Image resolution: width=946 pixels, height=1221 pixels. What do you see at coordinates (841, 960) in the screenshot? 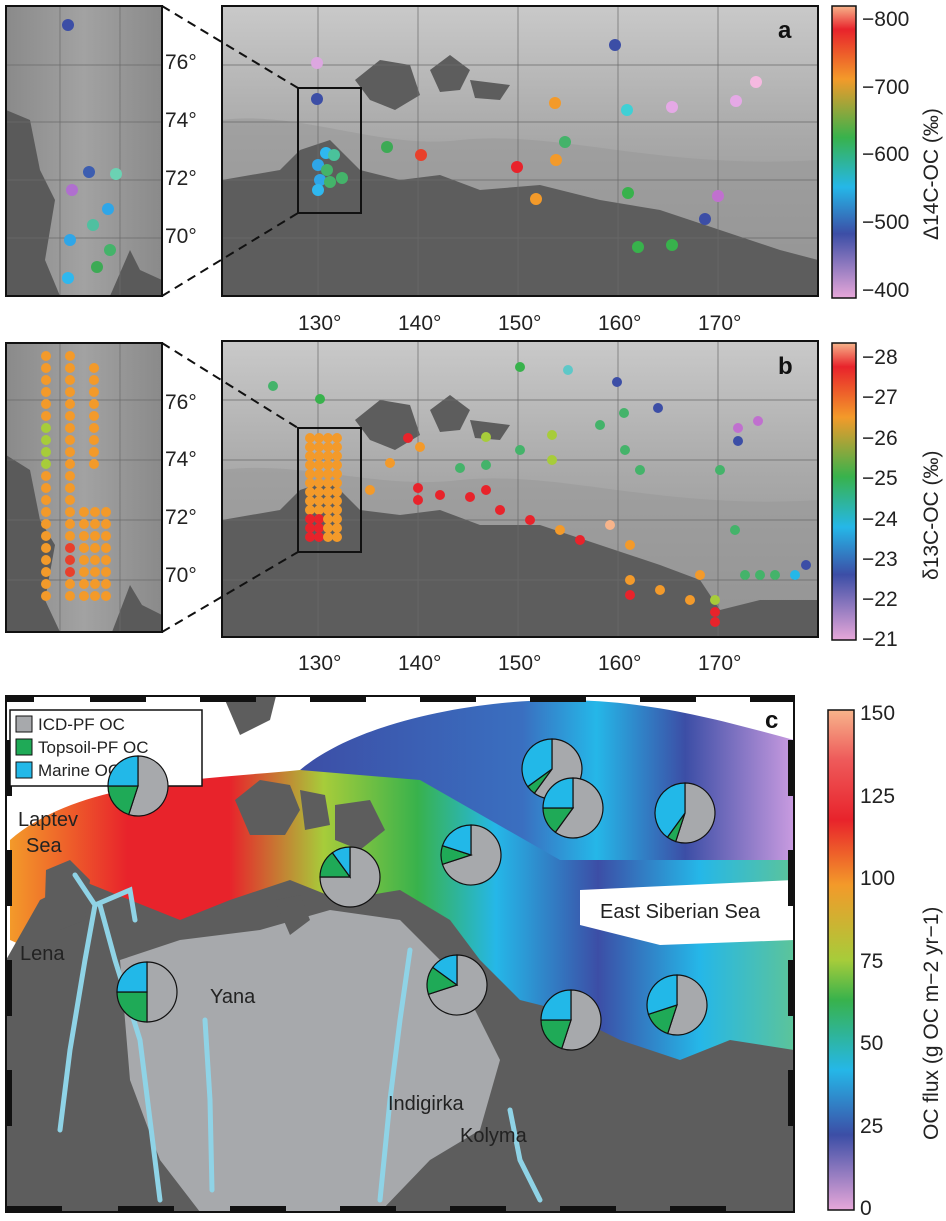
I see `panel-c-colorbar` at bounding box center [841, 960].